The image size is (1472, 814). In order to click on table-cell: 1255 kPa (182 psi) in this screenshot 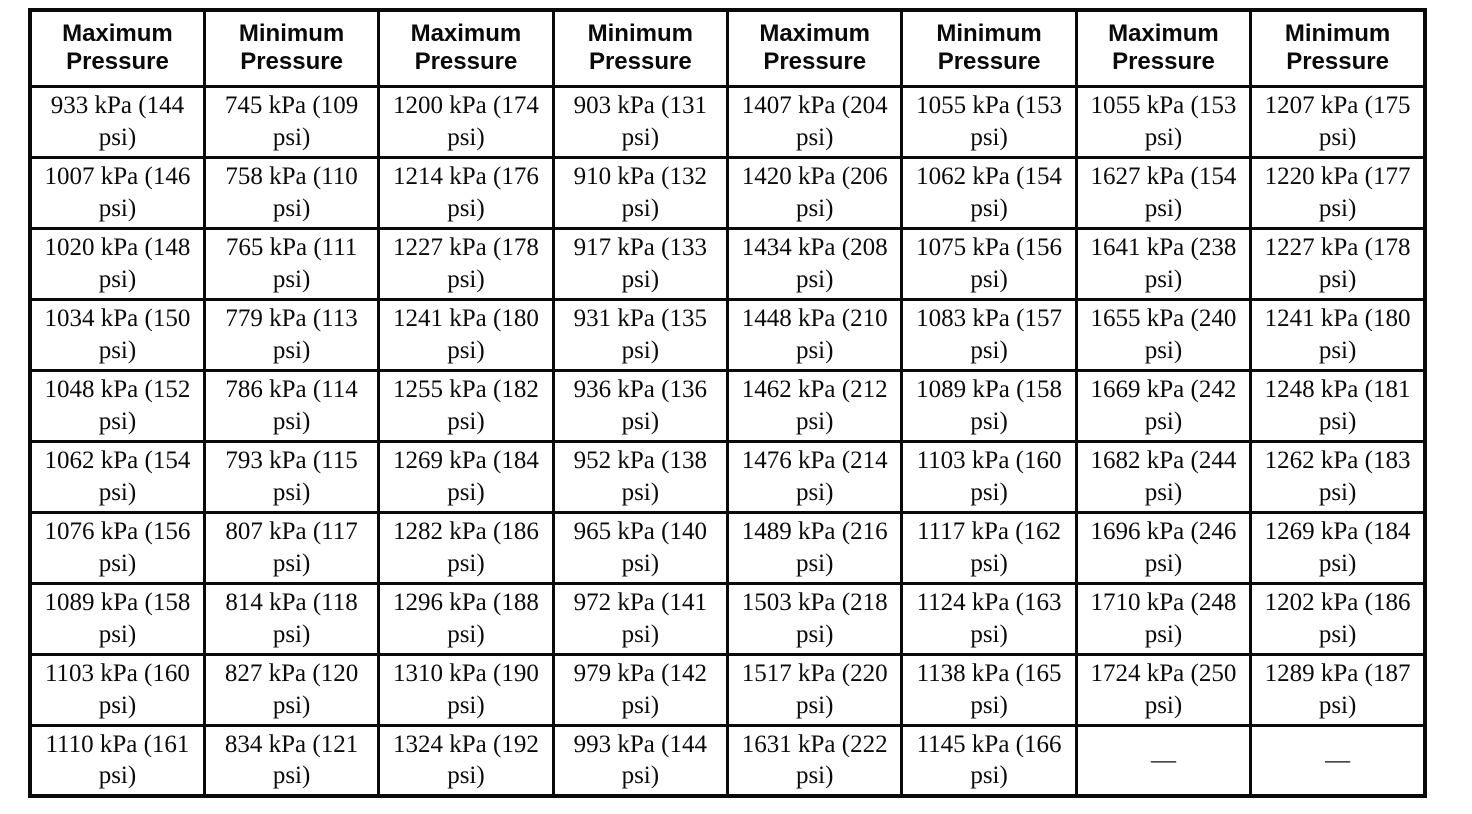, I will do `click(466, 405)`.